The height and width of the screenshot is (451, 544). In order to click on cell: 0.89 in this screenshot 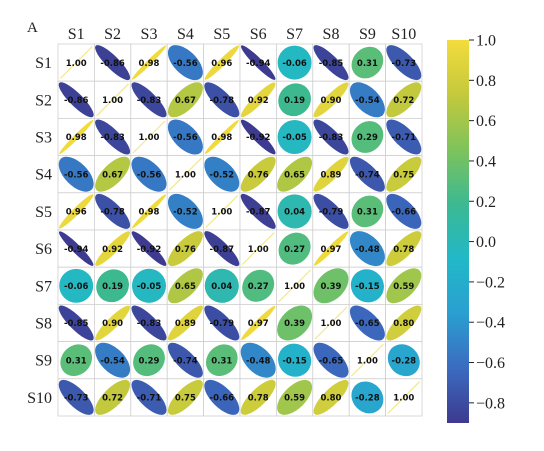, I will do `click(331, 174)`.